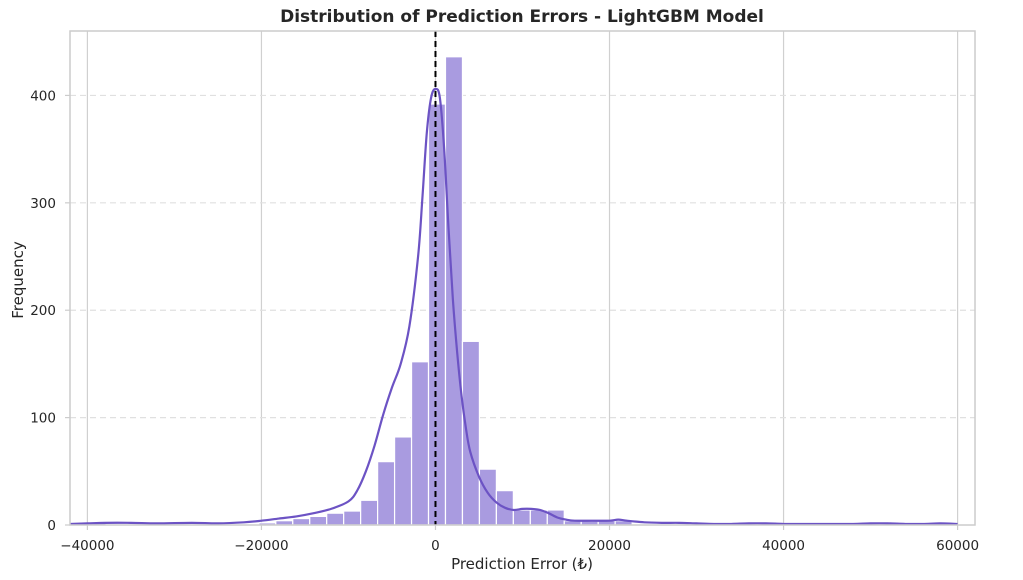  Describe the element at coordinates (43, 204) in the screenshot. I see `y-tick-label: 300` at that location.